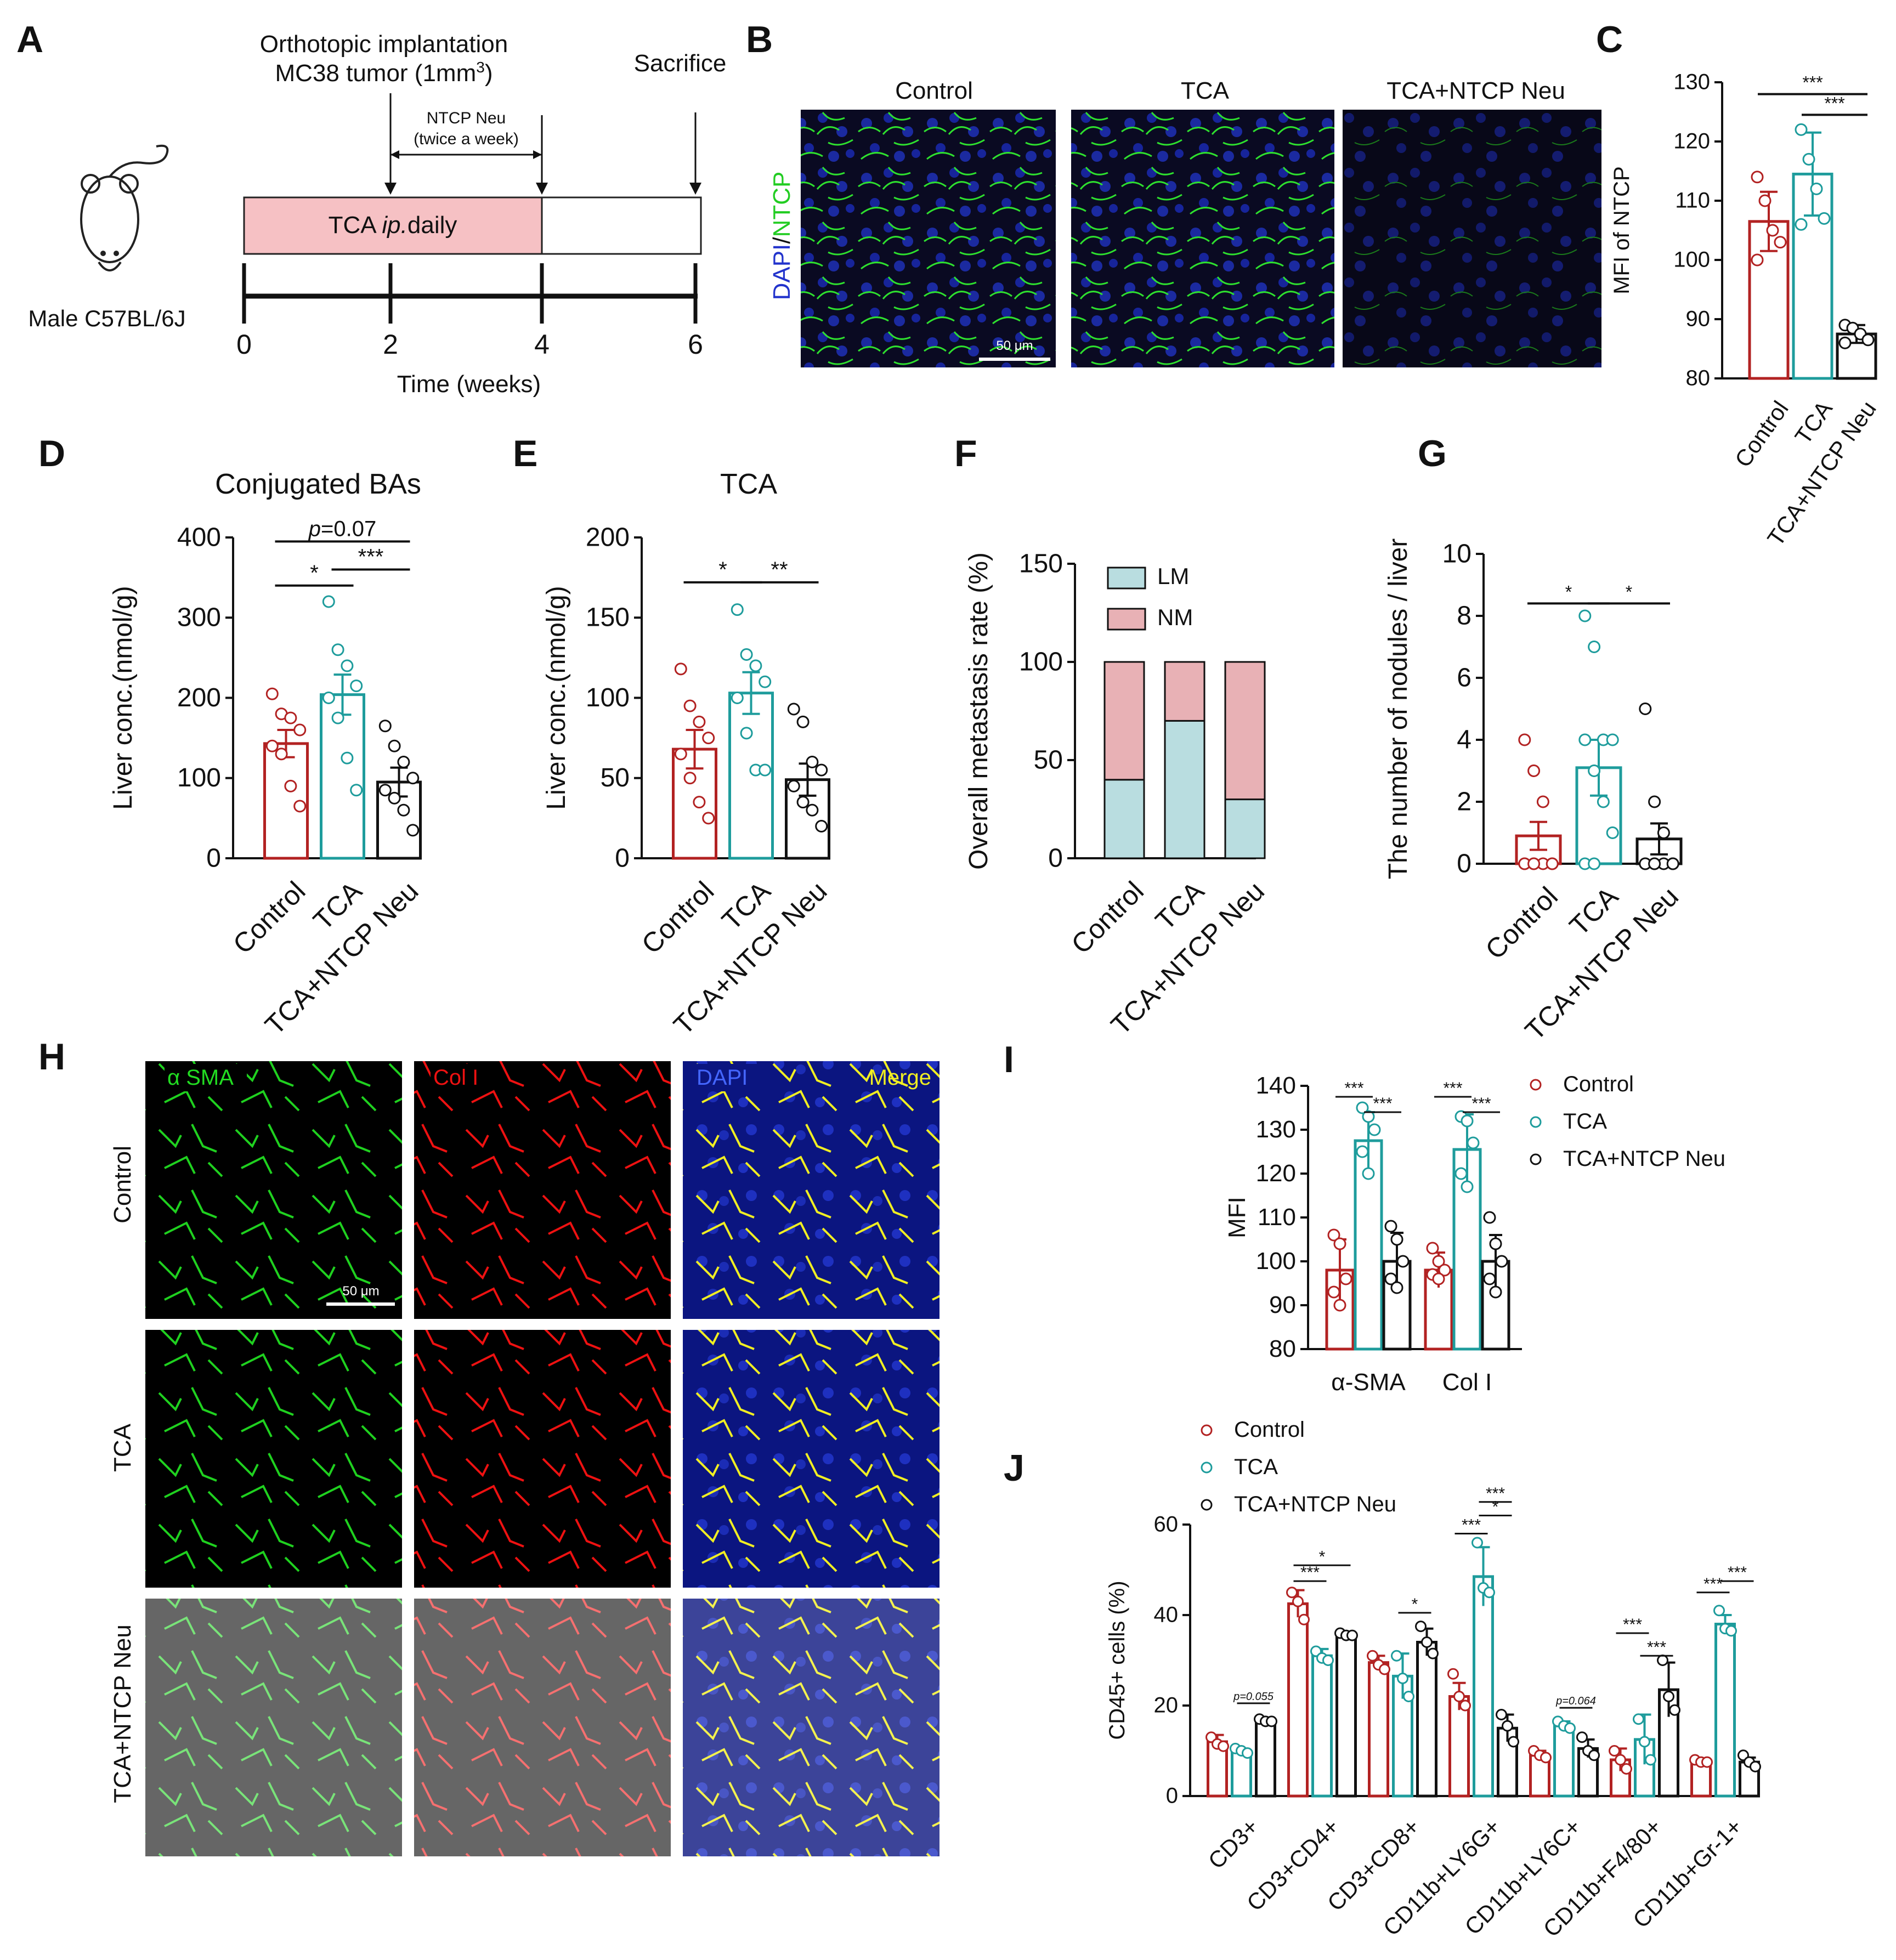 The height and width of the screenshot is (1960, 1896). What do you see at coordinates (759, 39) in the screenshot?
I see `panel-letter-b: B` at bounding box center [759, 39].